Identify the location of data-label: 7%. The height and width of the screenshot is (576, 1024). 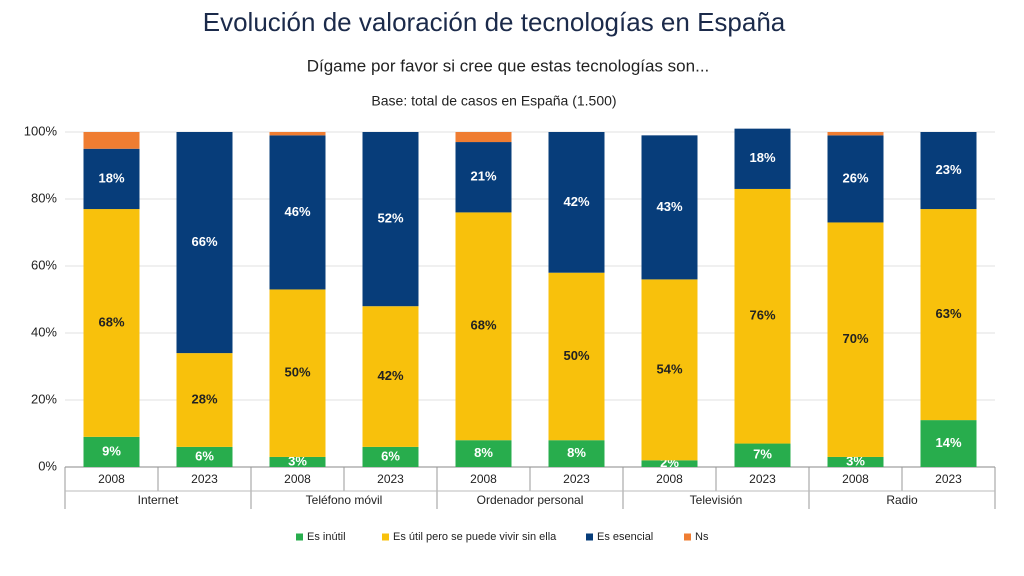
(762, 454).